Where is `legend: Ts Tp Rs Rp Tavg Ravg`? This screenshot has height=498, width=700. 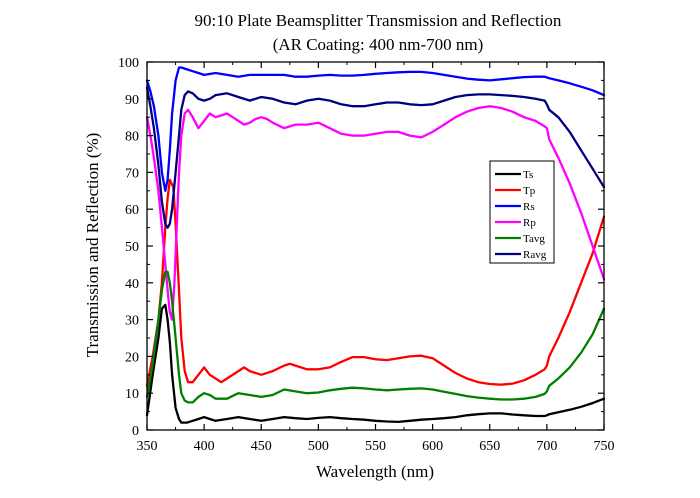
legend: Ts Tp Rs Rp Tavg Ravg is located at coordinates (522, 212).